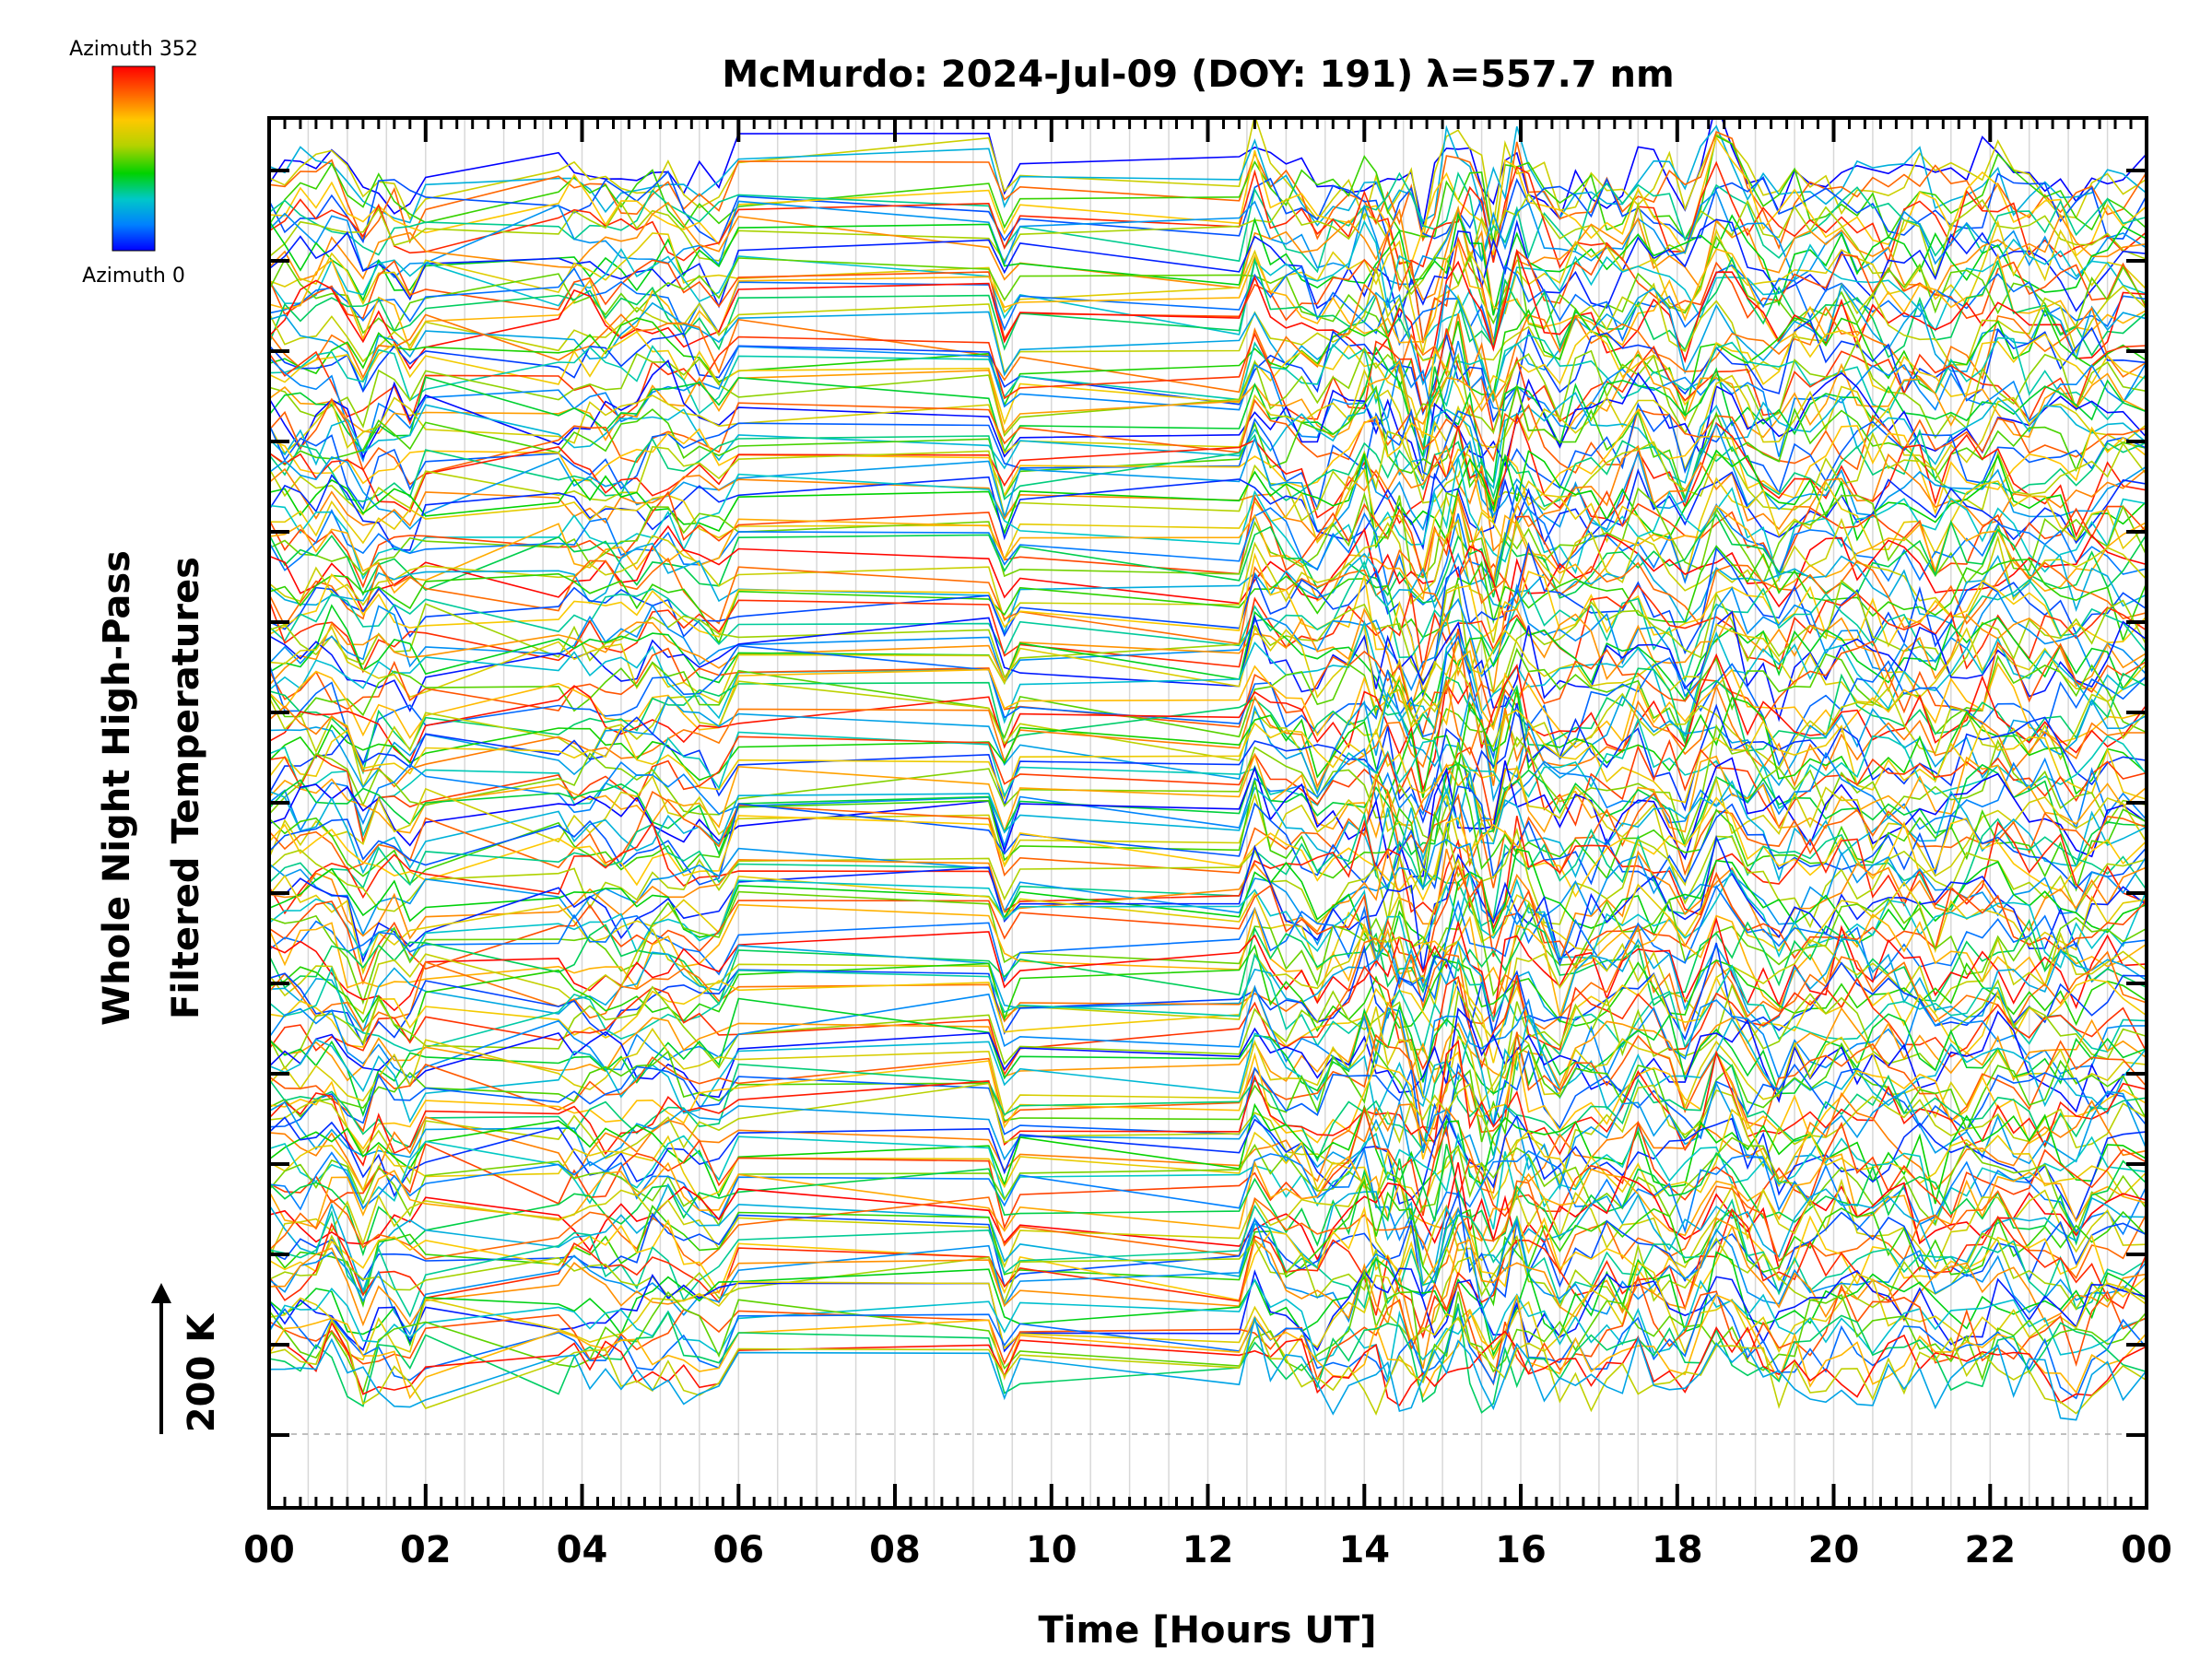 The image size is (2212, 1659). I want to click on x-tick-label: 06, so click(738, 1550).